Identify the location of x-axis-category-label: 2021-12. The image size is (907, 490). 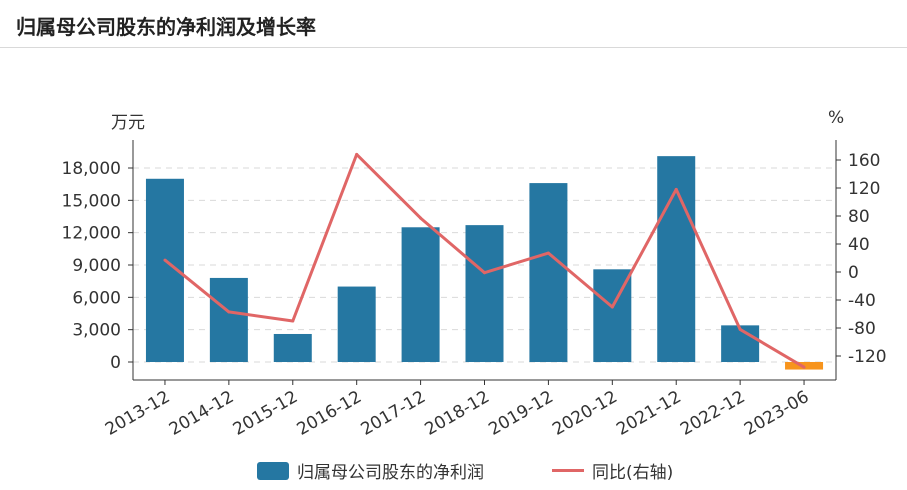
(649, 413).